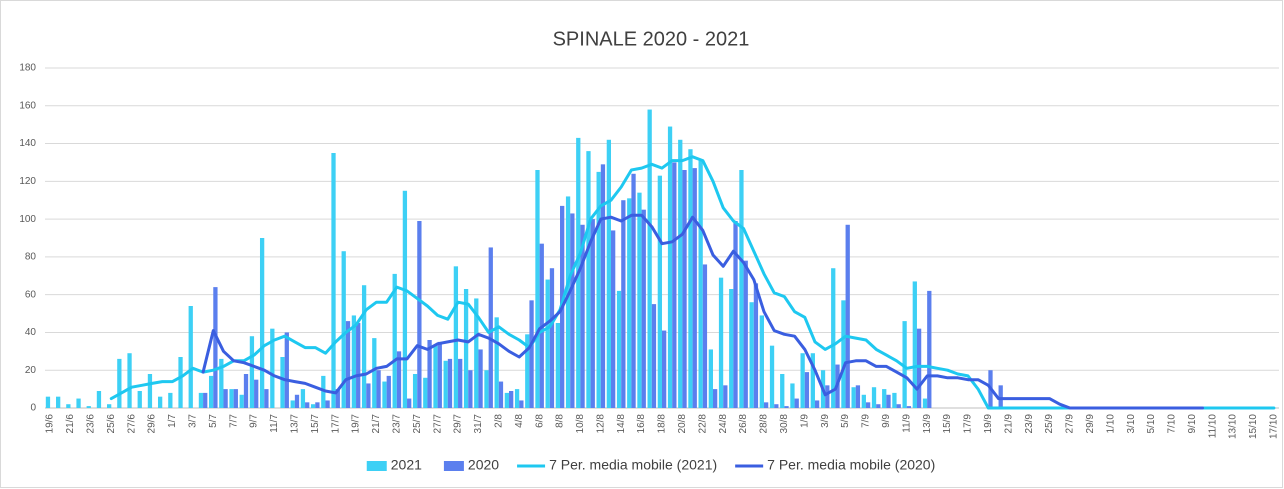  I want to click on x-tick-label: 21/6, so click(70, 424).